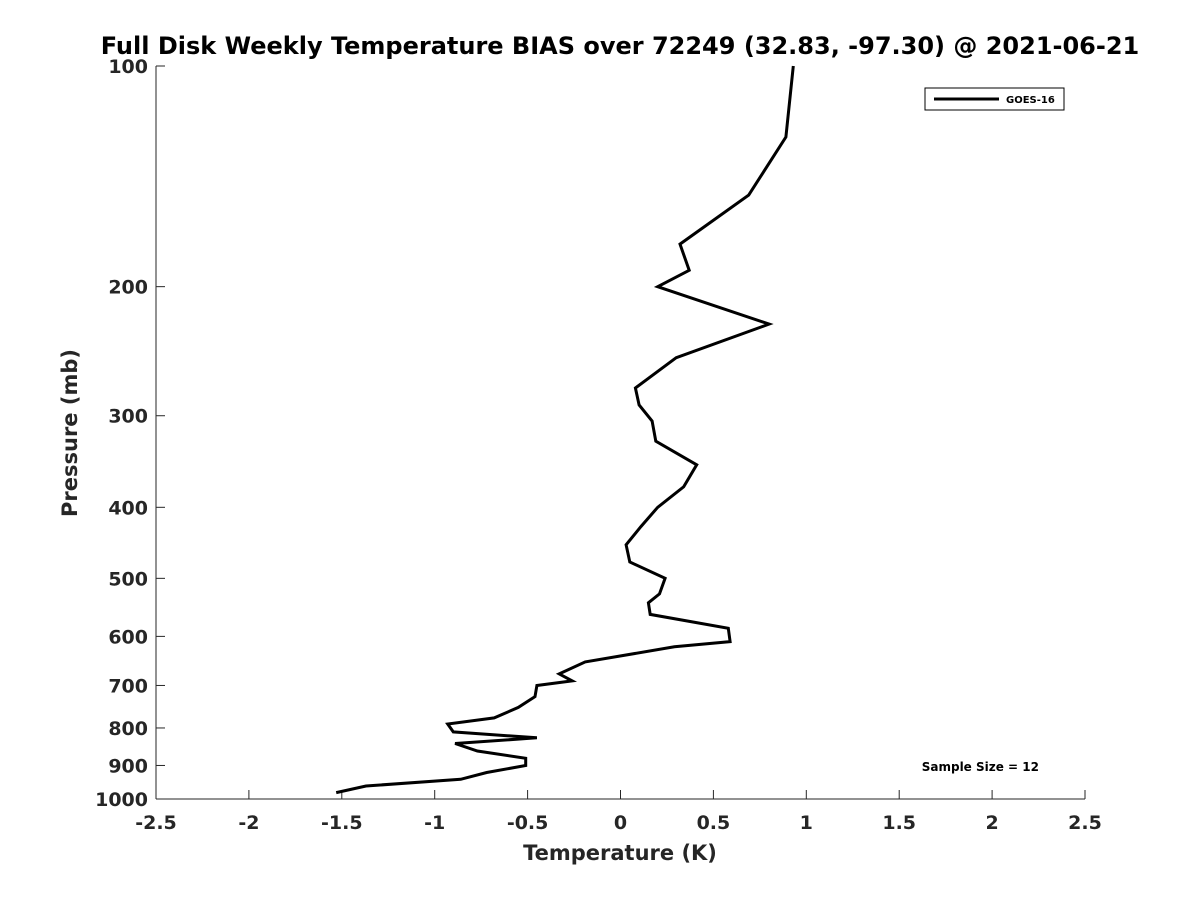  What do you see at coordinates (342, 823) in the screenshot?
I see `x-tick-label: -1.5` at bounding box center [342, 823].